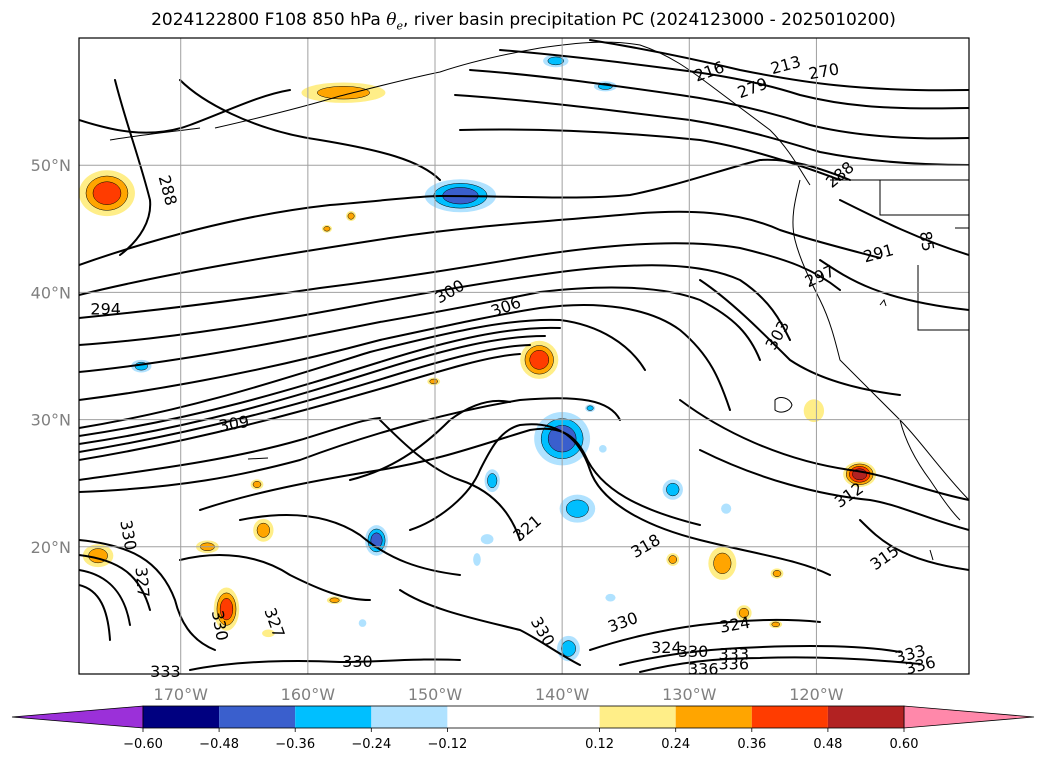  What do you see at coordinates (300, 407) in the screenshot?
I see `contour-309d` at bounding box center [300, 407].